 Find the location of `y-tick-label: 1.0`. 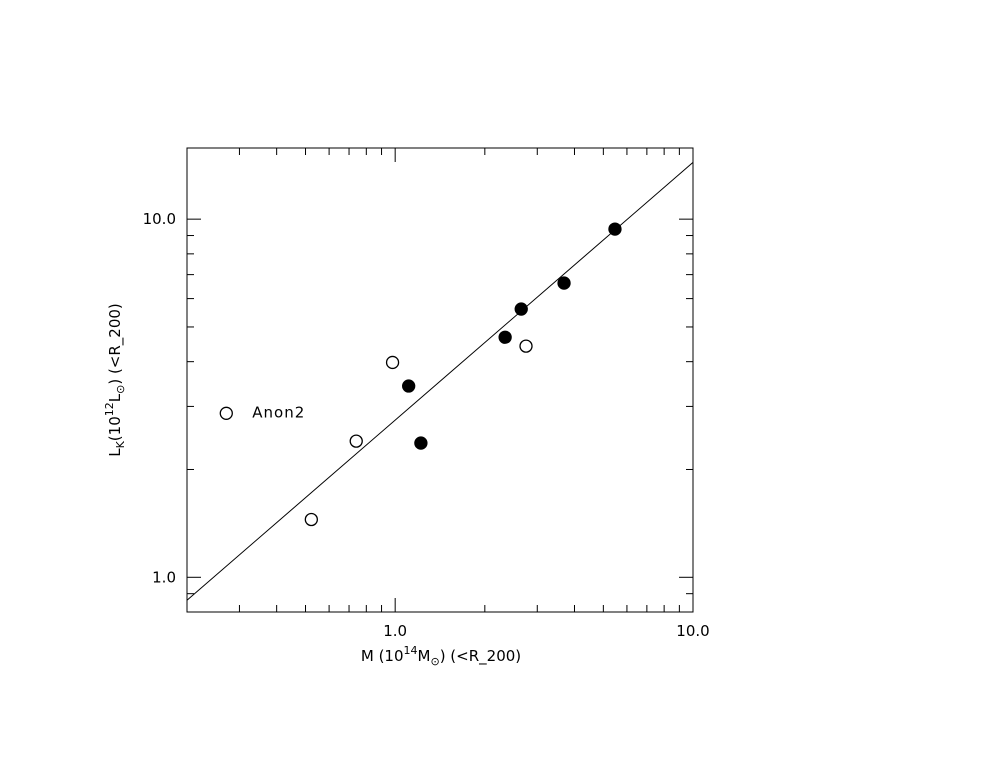

y-tick-label: 1.0 is located at coordinates (164, 577).